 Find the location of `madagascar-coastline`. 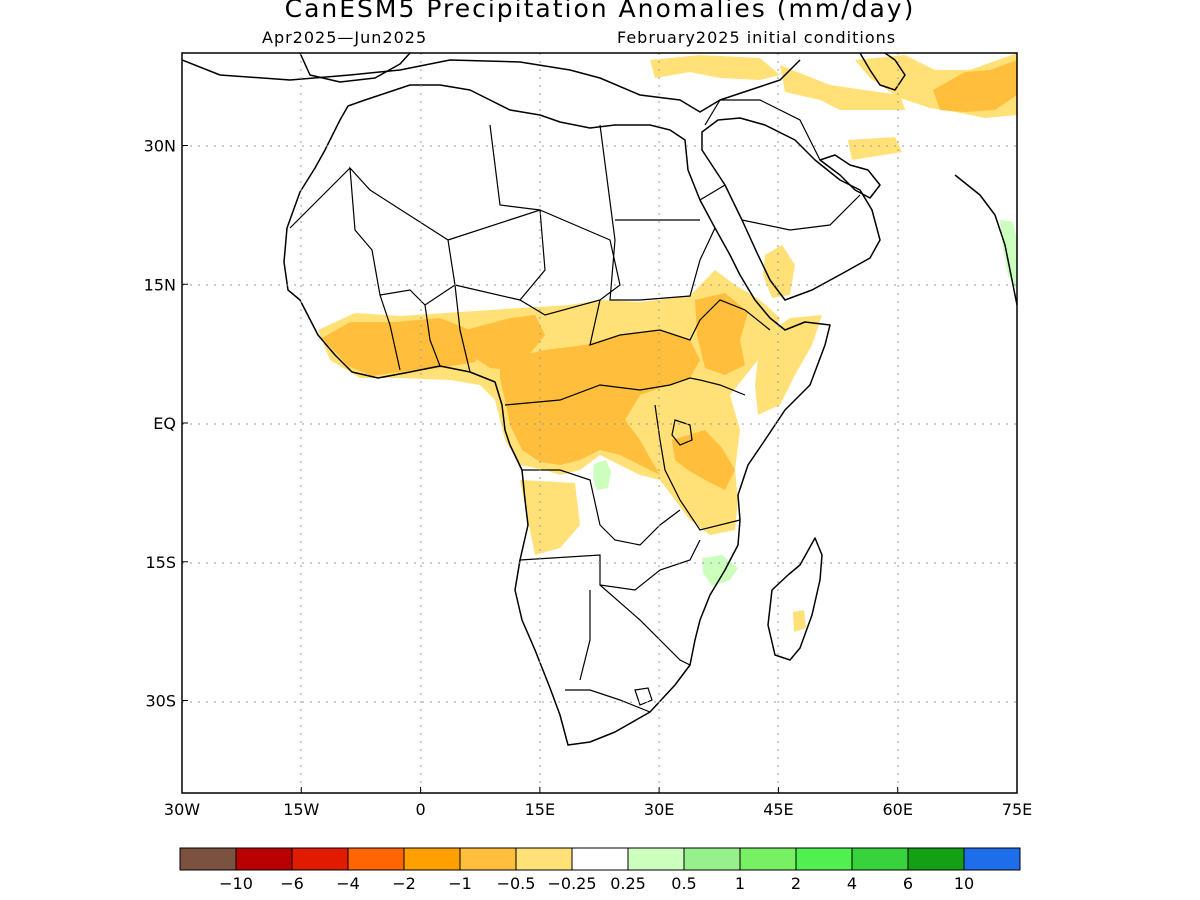

madagascar-coastline is located at coordinates (795, 599).